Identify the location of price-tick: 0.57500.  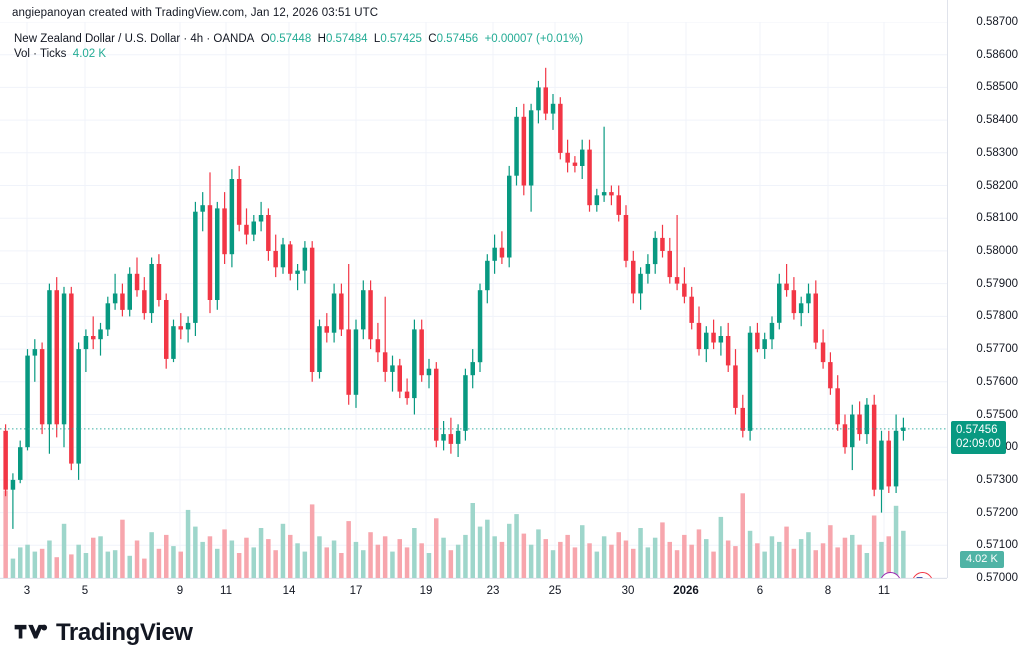
(997, 414).